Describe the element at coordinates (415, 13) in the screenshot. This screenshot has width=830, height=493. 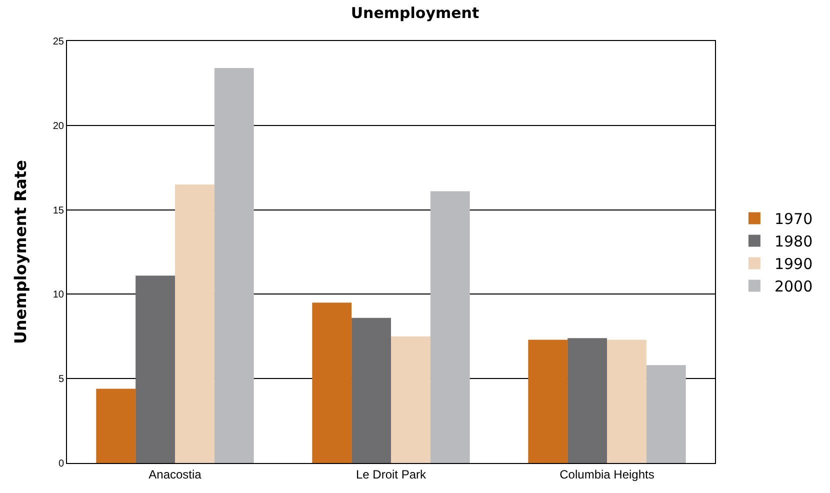
I see `chart-title: Unemployment` at that location.